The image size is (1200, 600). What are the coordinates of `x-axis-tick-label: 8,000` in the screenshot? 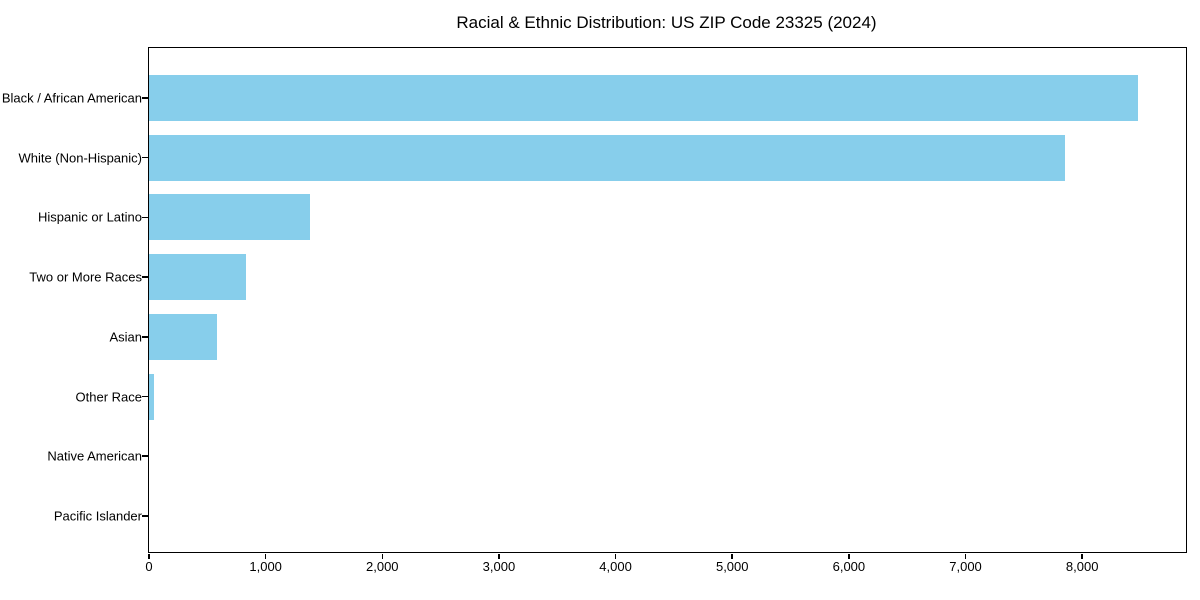 It's located at (1082, 566).